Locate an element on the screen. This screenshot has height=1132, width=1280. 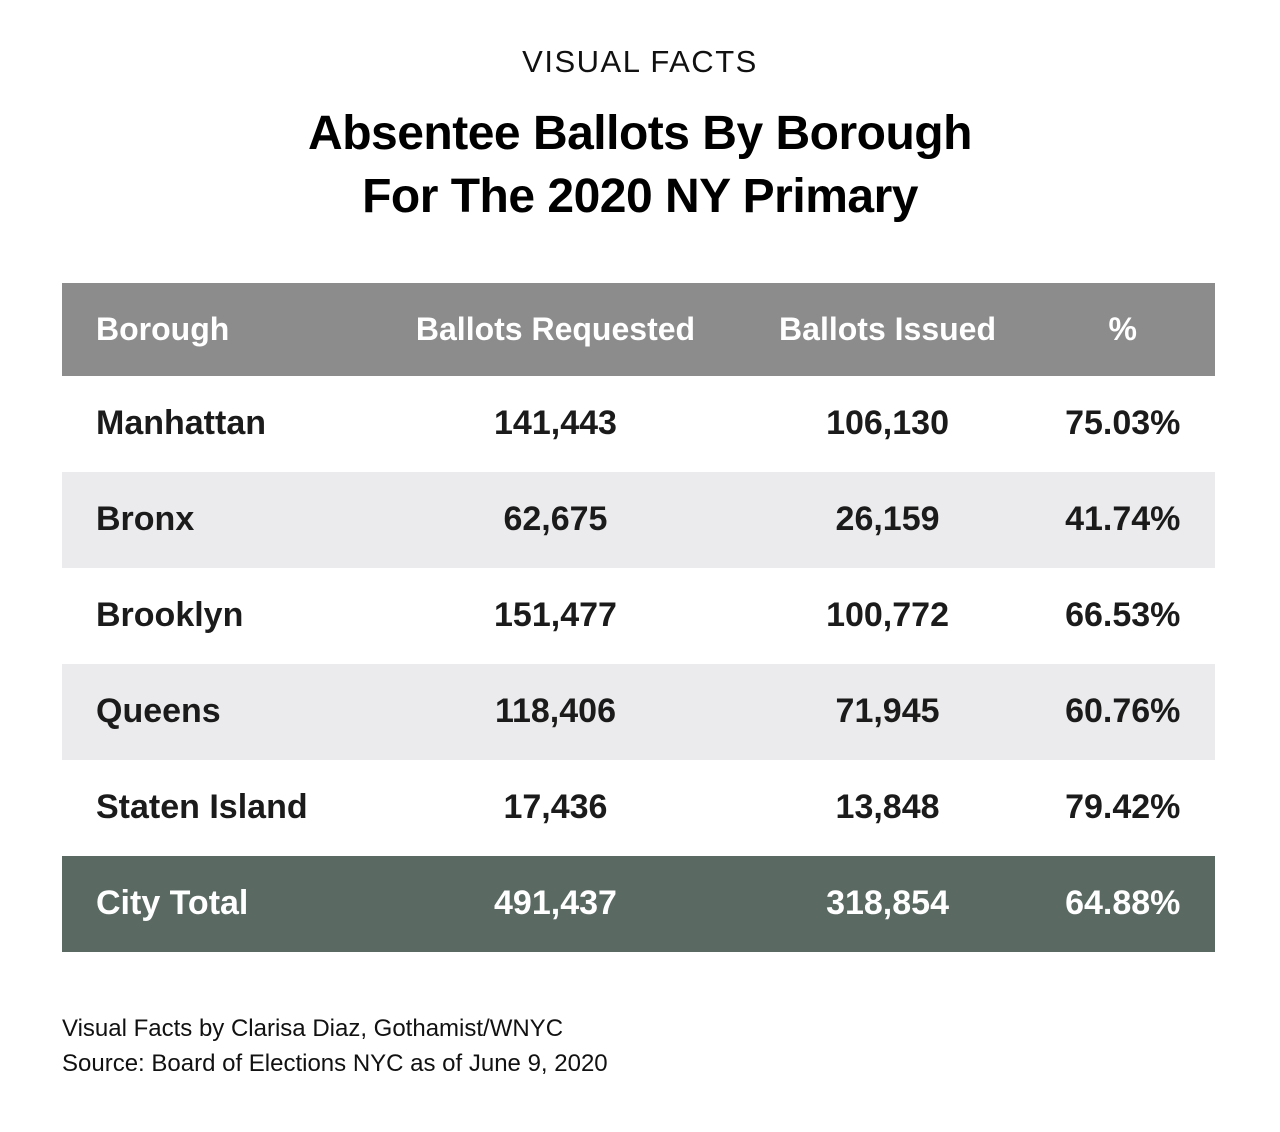
cell-issued: 100,772 is located at coordinates (887, 615).